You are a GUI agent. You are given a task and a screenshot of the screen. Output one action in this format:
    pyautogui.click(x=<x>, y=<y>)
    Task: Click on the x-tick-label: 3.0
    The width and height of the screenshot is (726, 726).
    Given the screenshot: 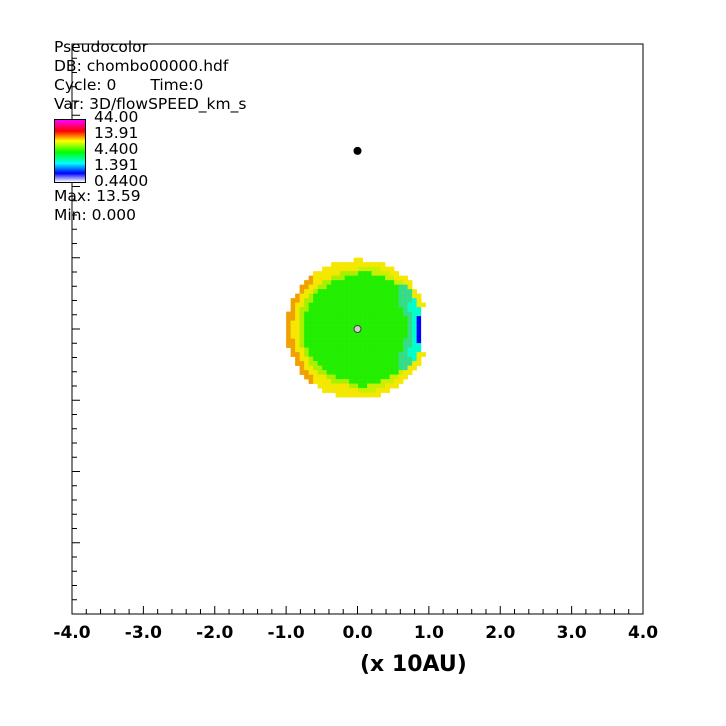 What is the action you would take?
    pyautogui.click(x=572, y=633)
    